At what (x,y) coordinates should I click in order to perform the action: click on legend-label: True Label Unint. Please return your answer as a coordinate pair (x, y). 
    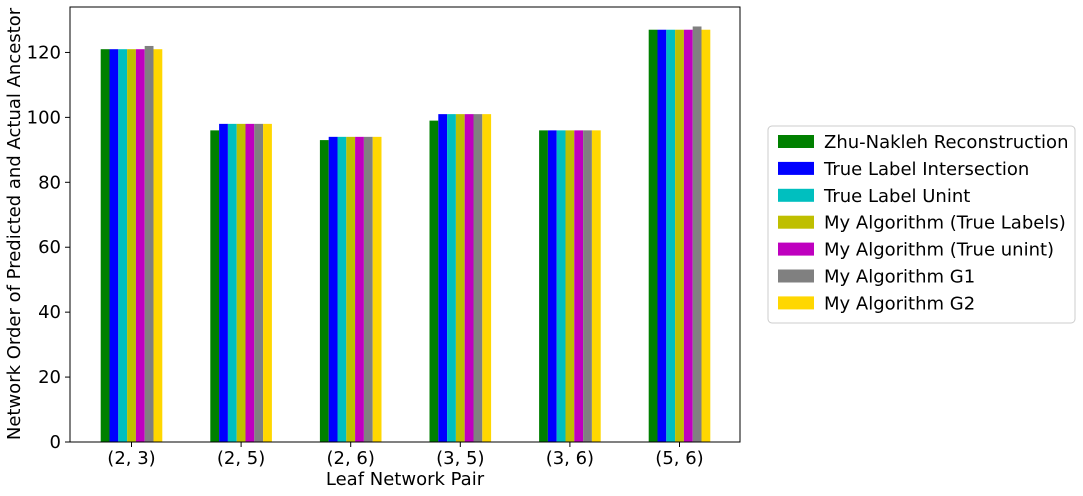
    Looking at the image, I should click on (896, 196).